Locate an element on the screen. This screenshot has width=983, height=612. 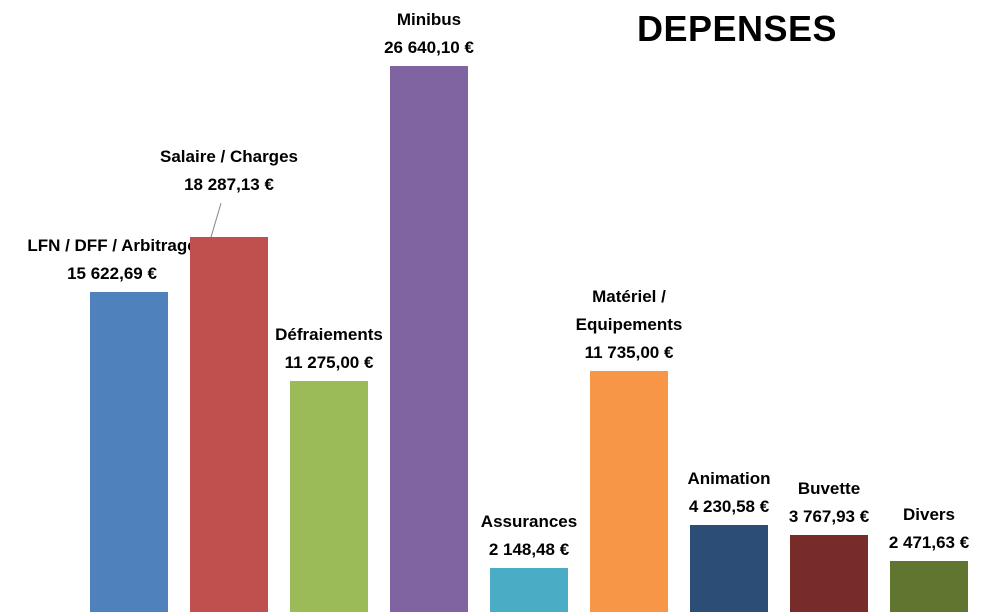
data-label: Buvette 3 767,93 € is located at coordinates (829, 503).